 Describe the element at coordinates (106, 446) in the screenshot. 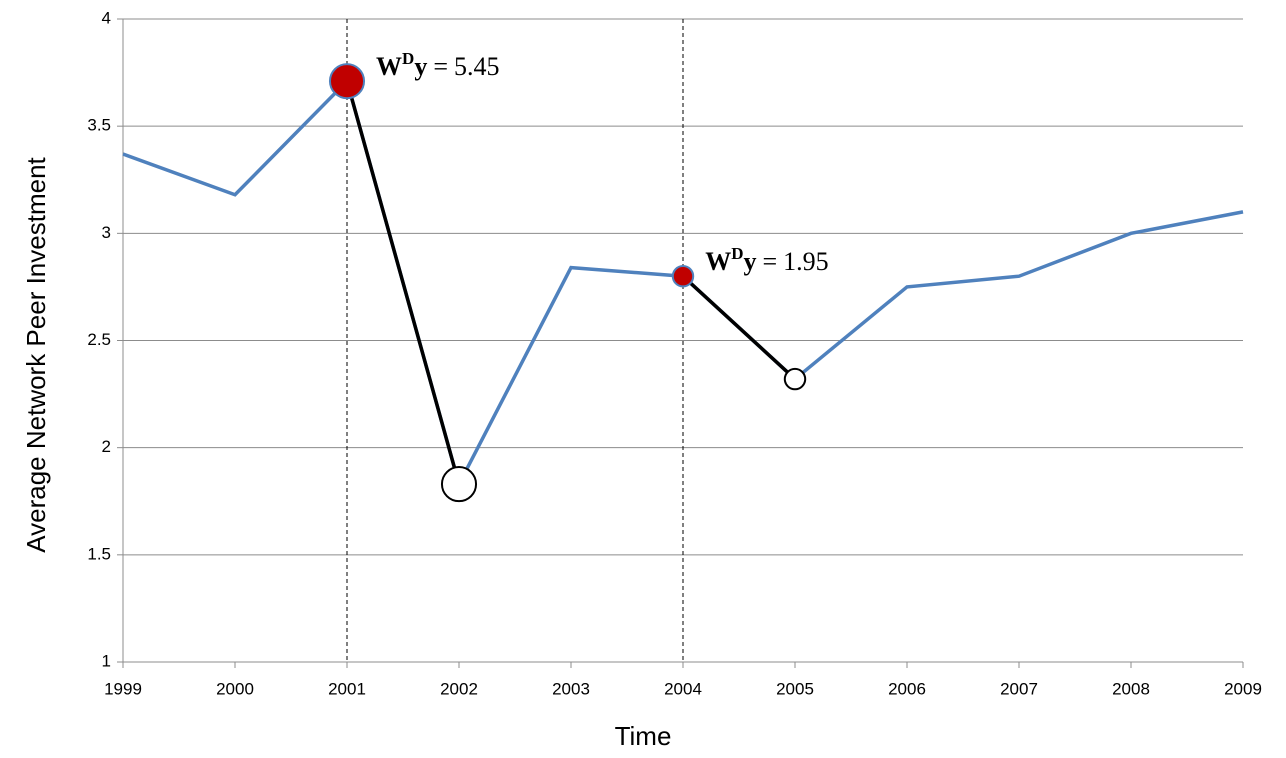

I see `y-tick-label: 2` at that location.